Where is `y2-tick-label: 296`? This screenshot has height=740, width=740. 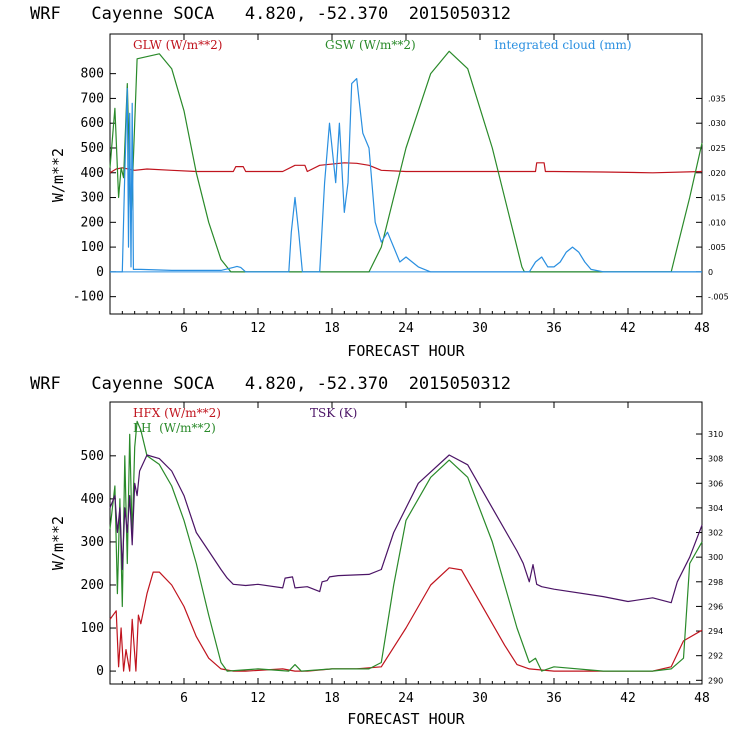 y2-tick-label: 296 is located at coordinates (715, 606).